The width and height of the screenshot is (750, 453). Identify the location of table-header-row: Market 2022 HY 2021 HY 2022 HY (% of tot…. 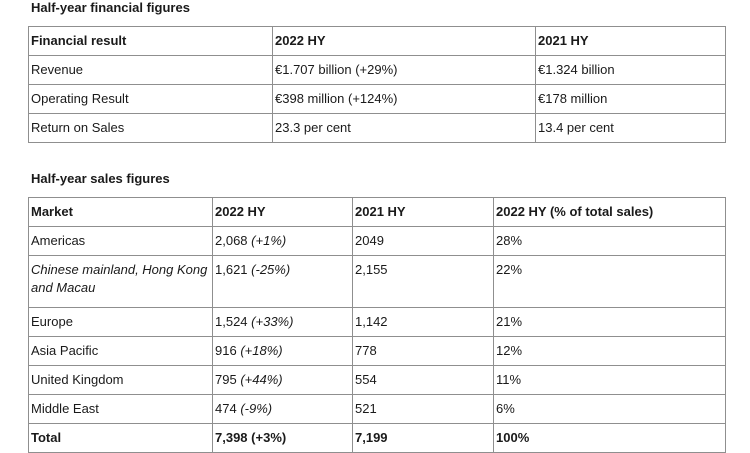
(377, 212).